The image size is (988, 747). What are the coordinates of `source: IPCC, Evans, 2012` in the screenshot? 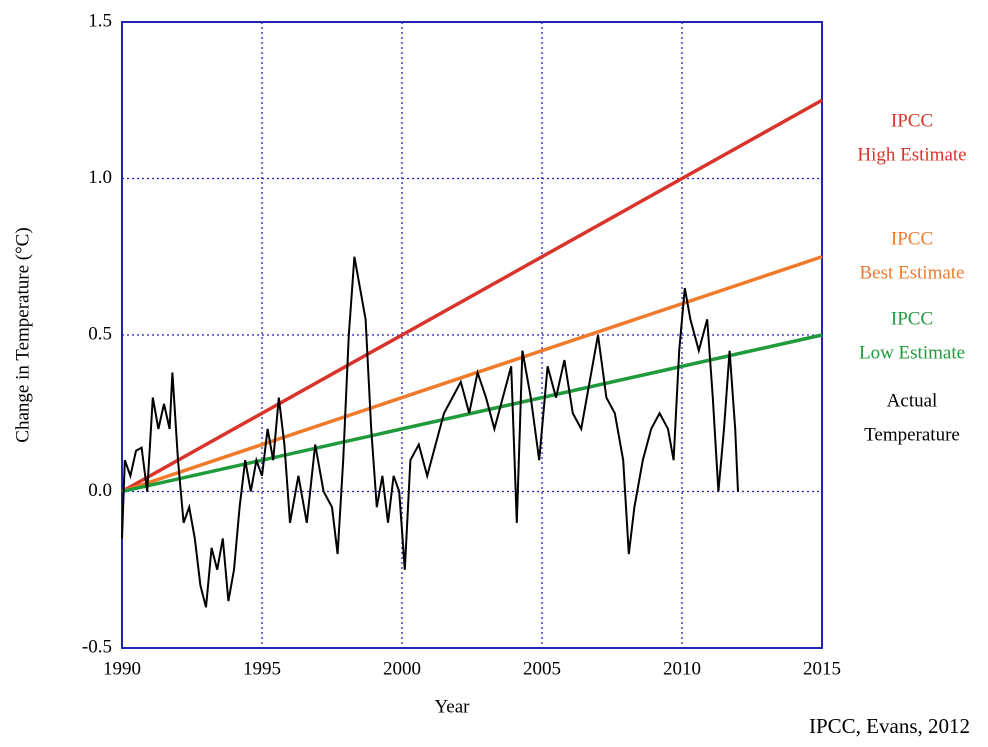 It's located at (889, 726).